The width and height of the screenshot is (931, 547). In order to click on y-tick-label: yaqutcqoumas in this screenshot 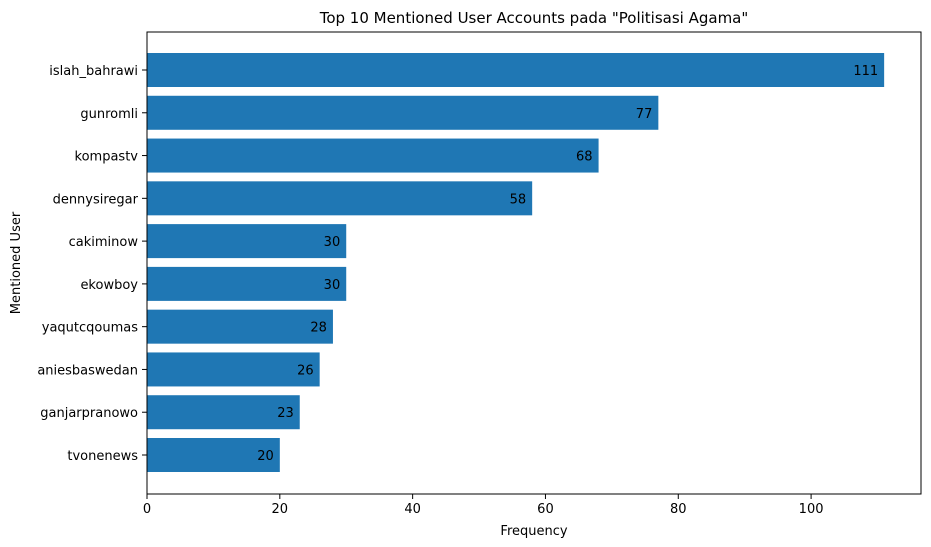, I will do `click(90, 328)`.